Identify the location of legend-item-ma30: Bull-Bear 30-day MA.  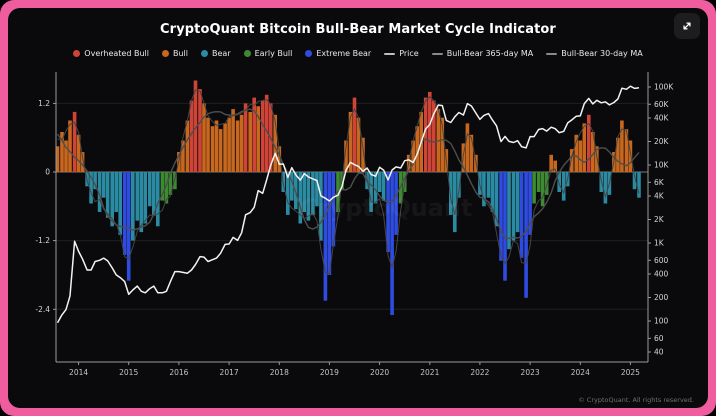
(594, 53).